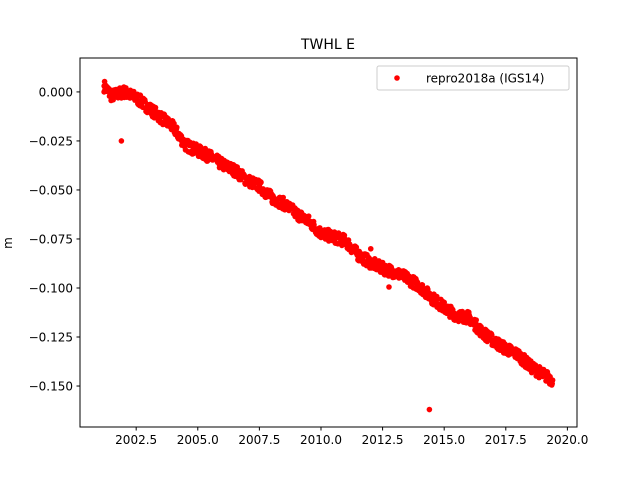 The height and width of the screenshot is (484, 640). I want to click on y-tick-label: −0.050, so click(51, 190).